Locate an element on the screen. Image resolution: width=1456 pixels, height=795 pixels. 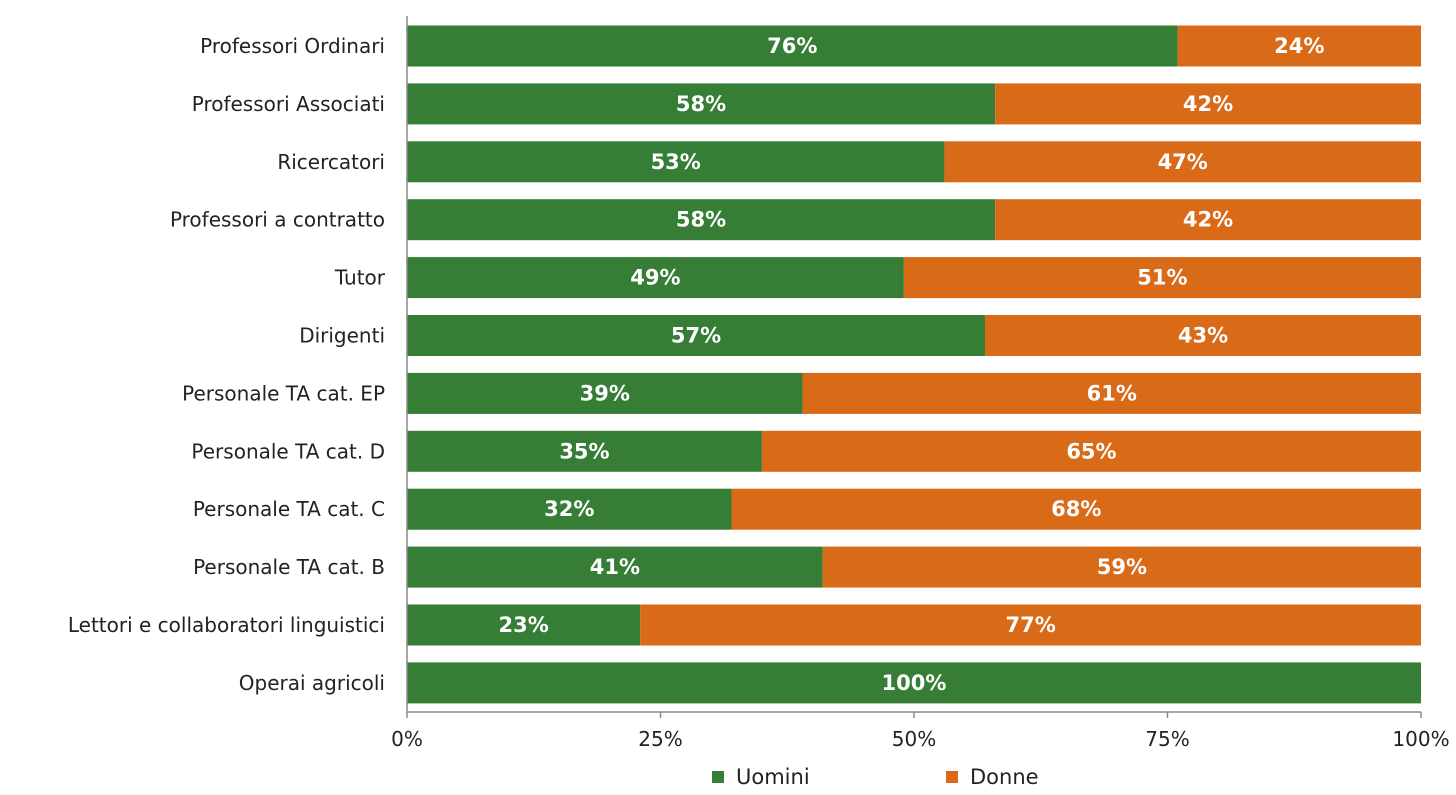
data-label: 65% is located at coordinates (1091, 451).